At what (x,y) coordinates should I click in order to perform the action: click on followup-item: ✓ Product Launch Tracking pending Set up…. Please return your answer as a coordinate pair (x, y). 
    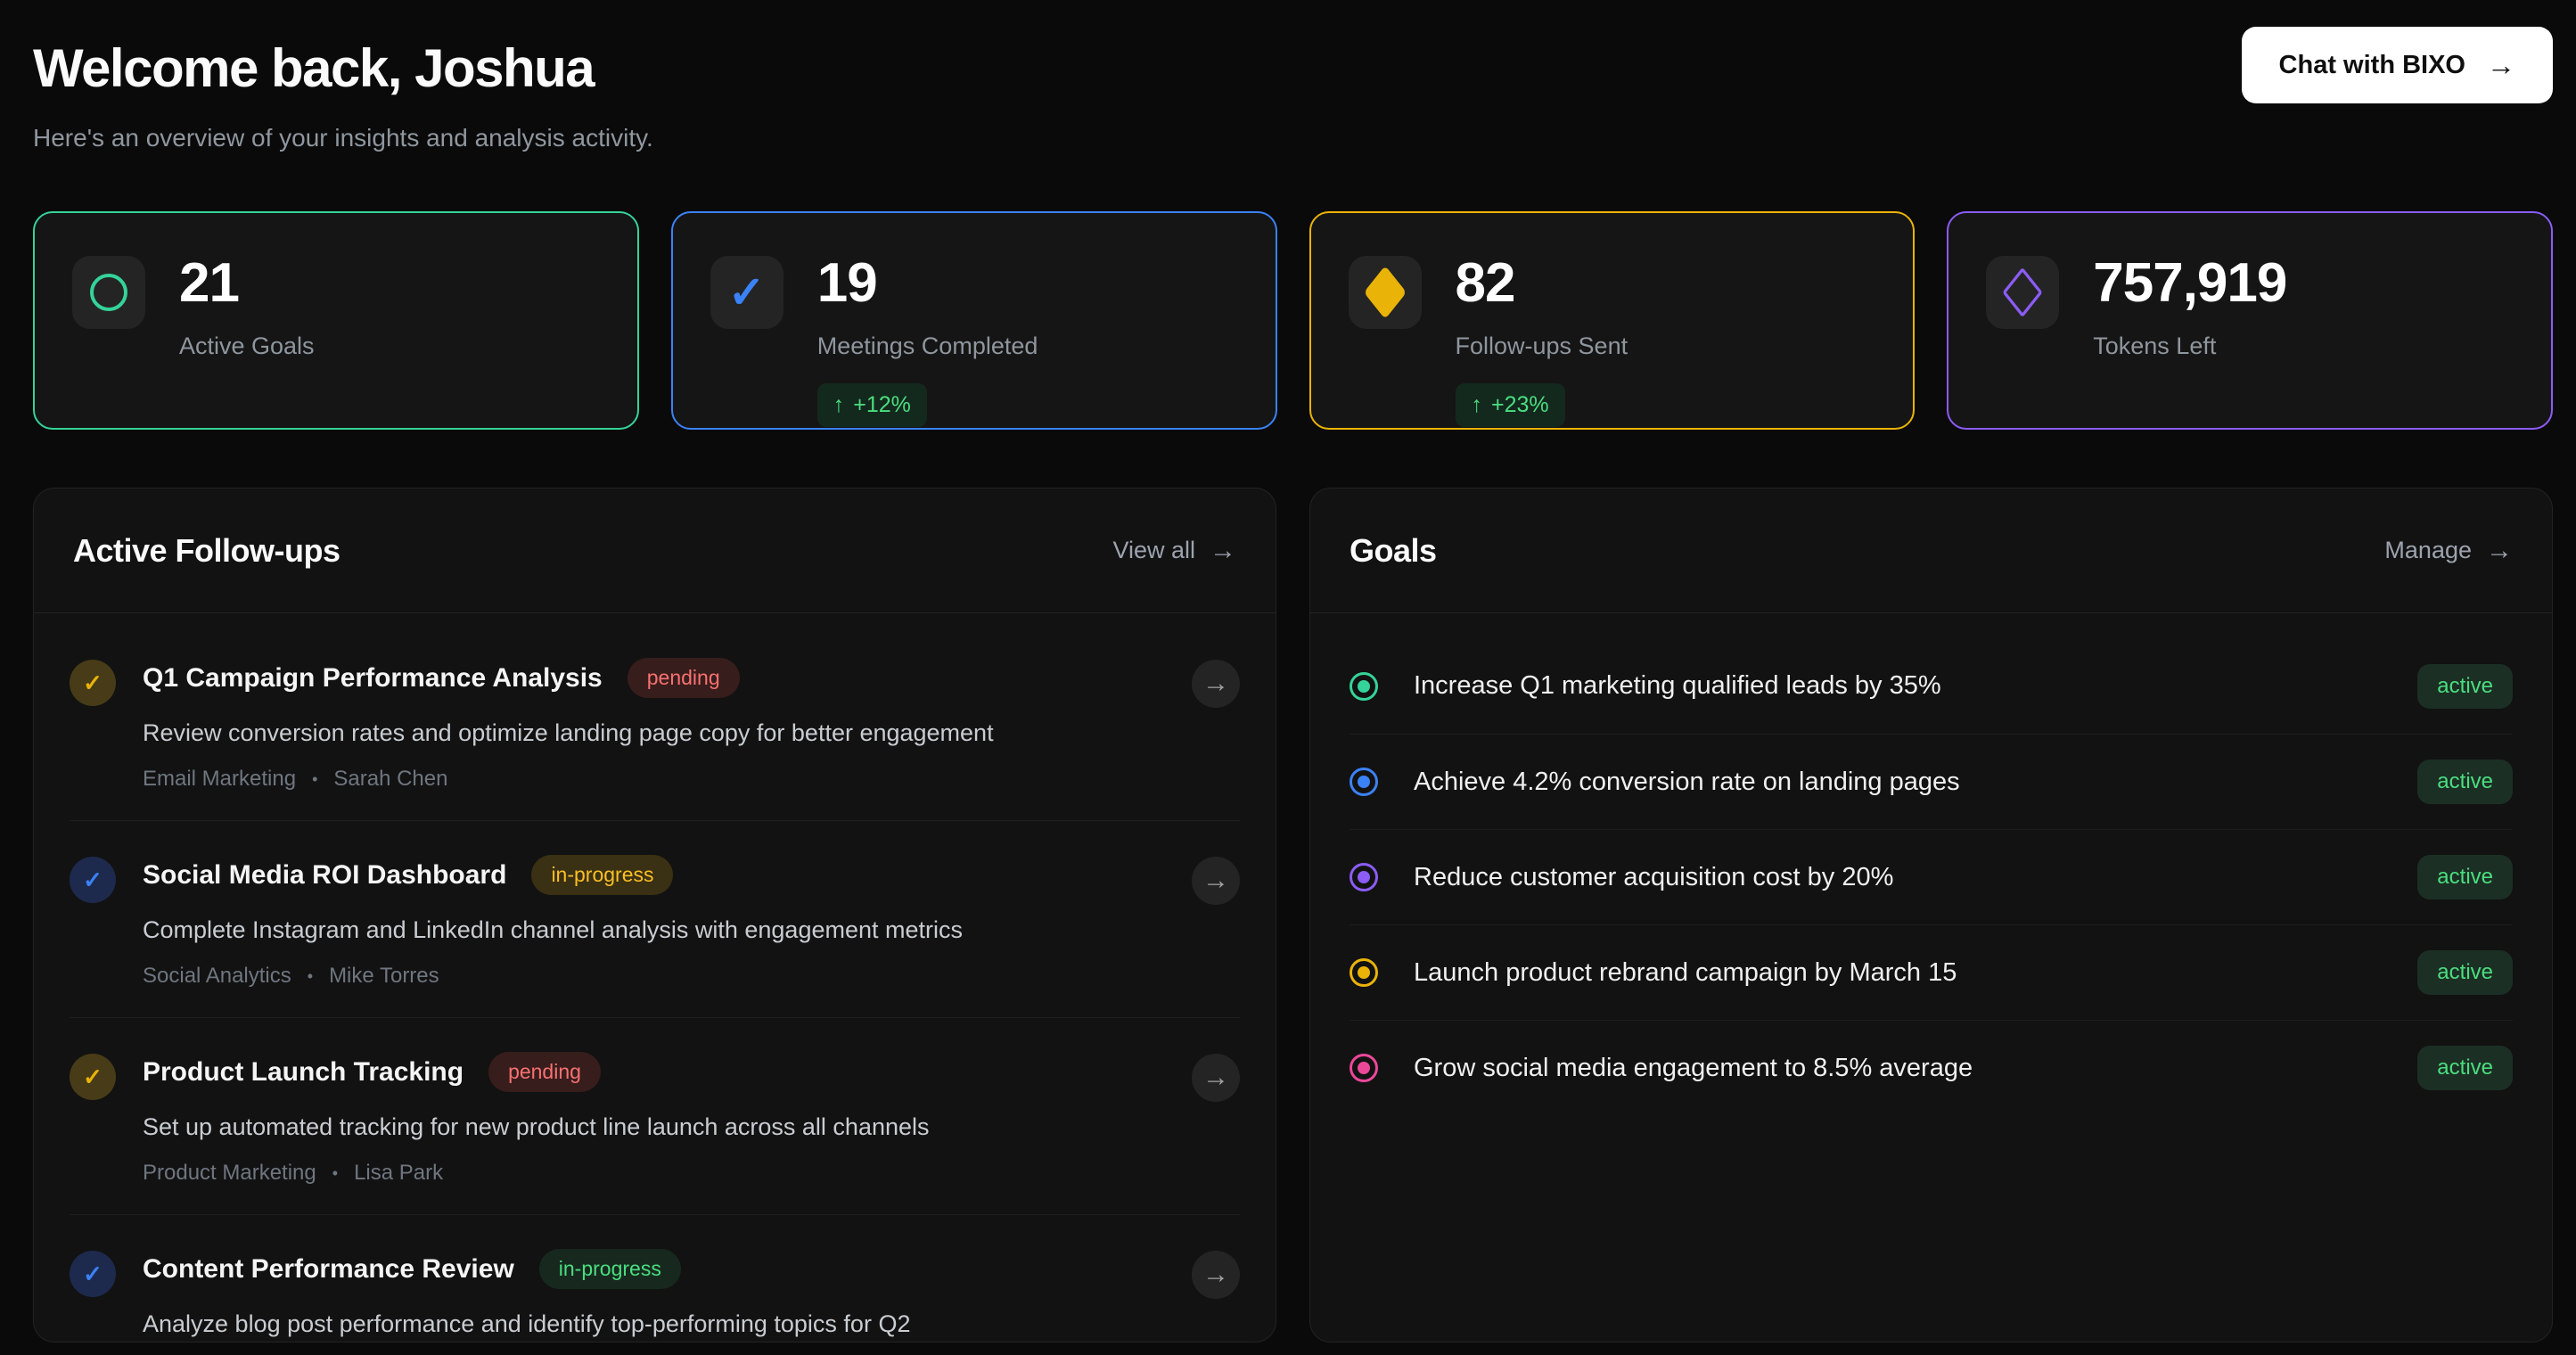
    Looking at the image, I should click on (655, 1115).